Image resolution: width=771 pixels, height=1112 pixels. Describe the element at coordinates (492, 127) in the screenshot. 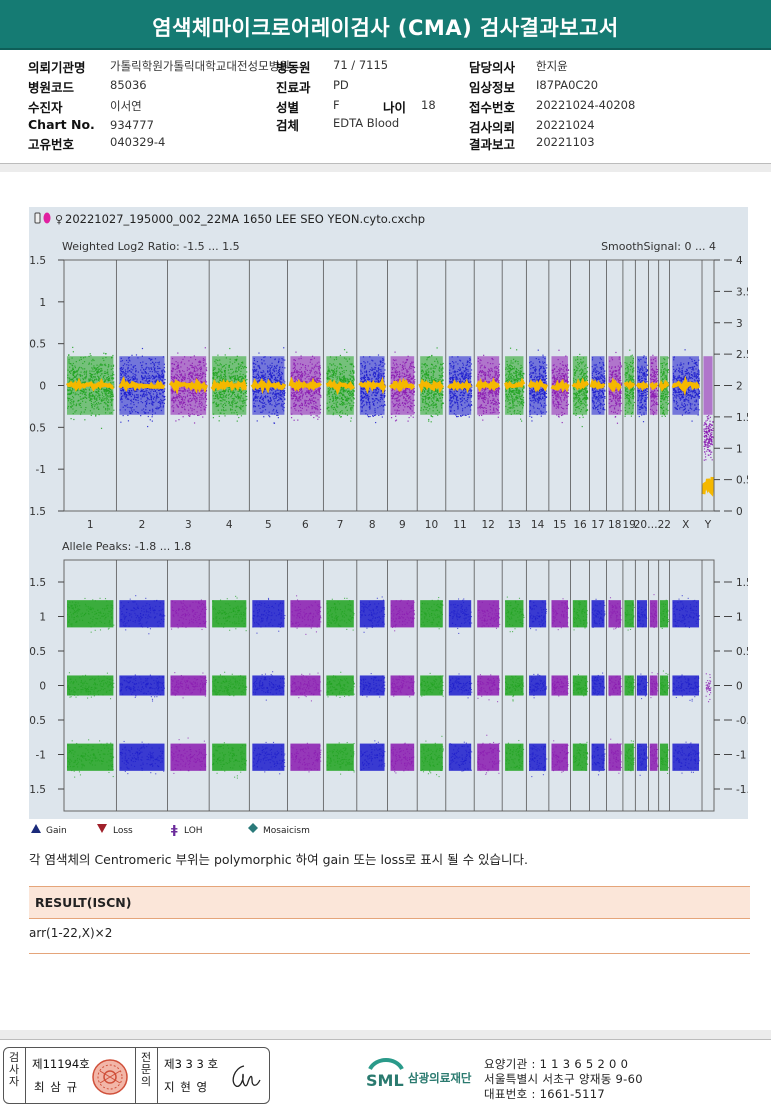

I see `info-label: 검사의뢰` at that location.